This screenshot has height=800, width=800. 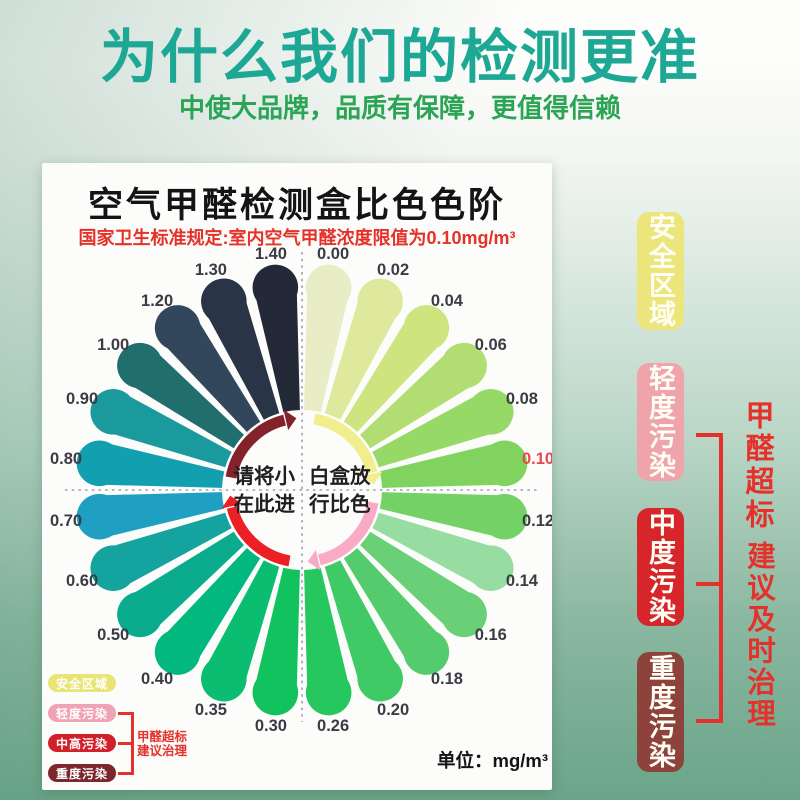 I want to click on legend-bracket-line, so click(x=132, y=743).